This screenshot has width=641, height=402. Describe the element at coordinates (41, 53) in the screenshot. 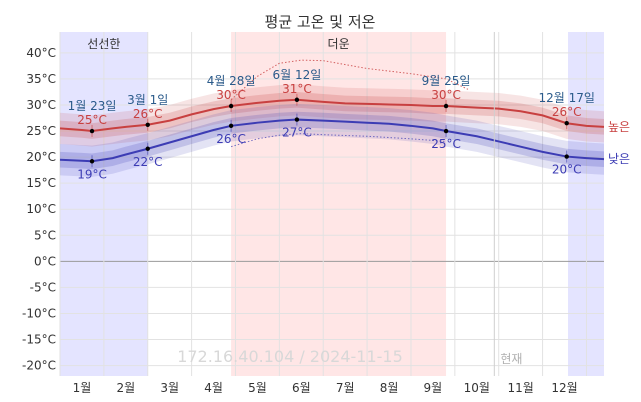

I see `y-tick-label-12: 40°C` at that location.